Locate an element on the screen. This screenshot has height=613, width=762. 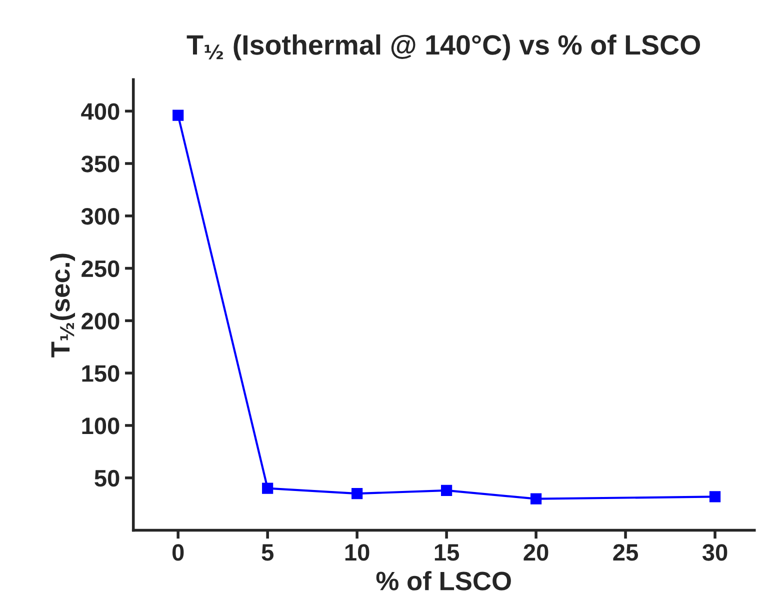
y-tick-label: 100 is located at coordinates (101, 426).